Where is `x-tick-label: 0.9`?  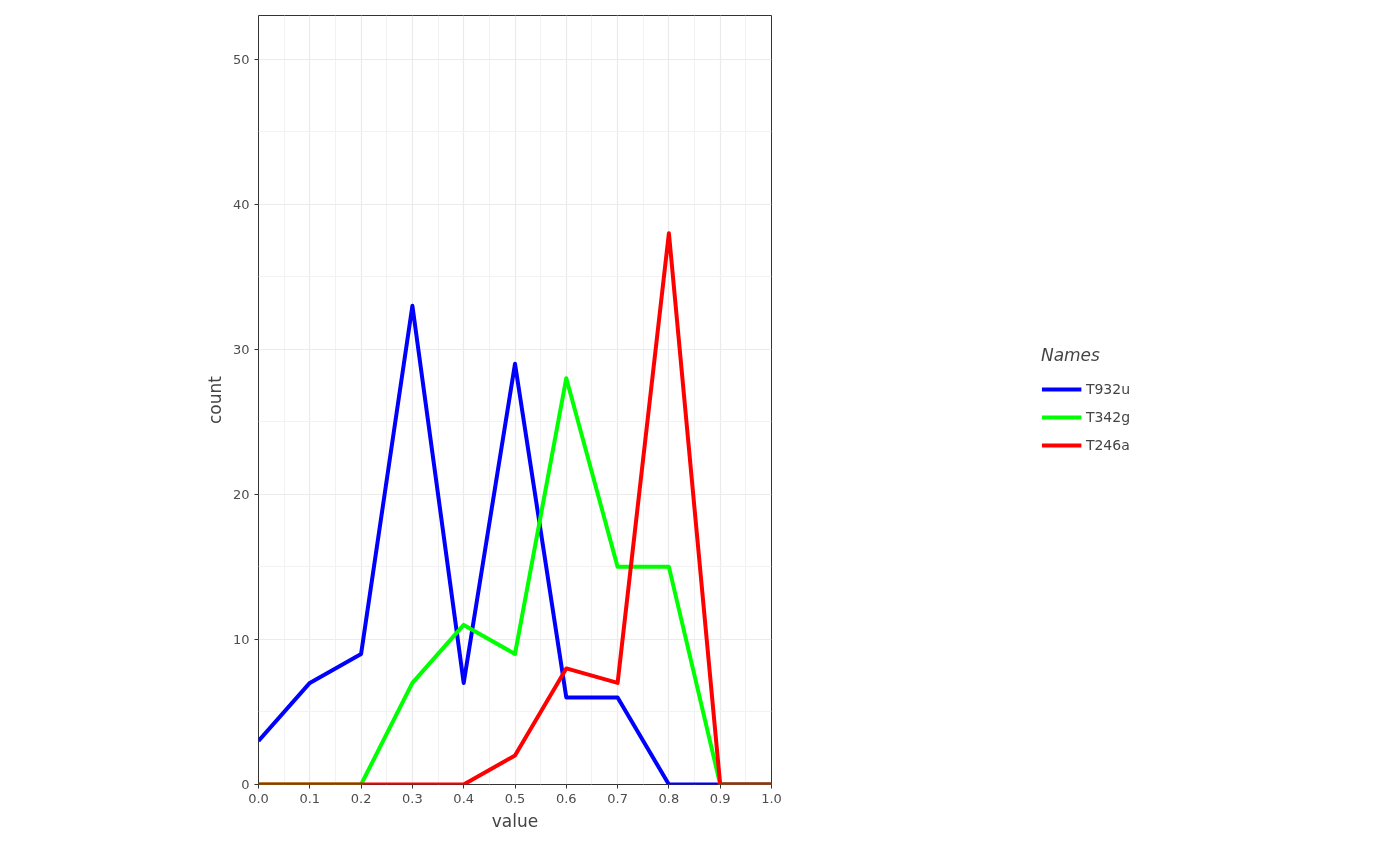 x-tick-label: 0.9 is located at coordinates (720, 798).